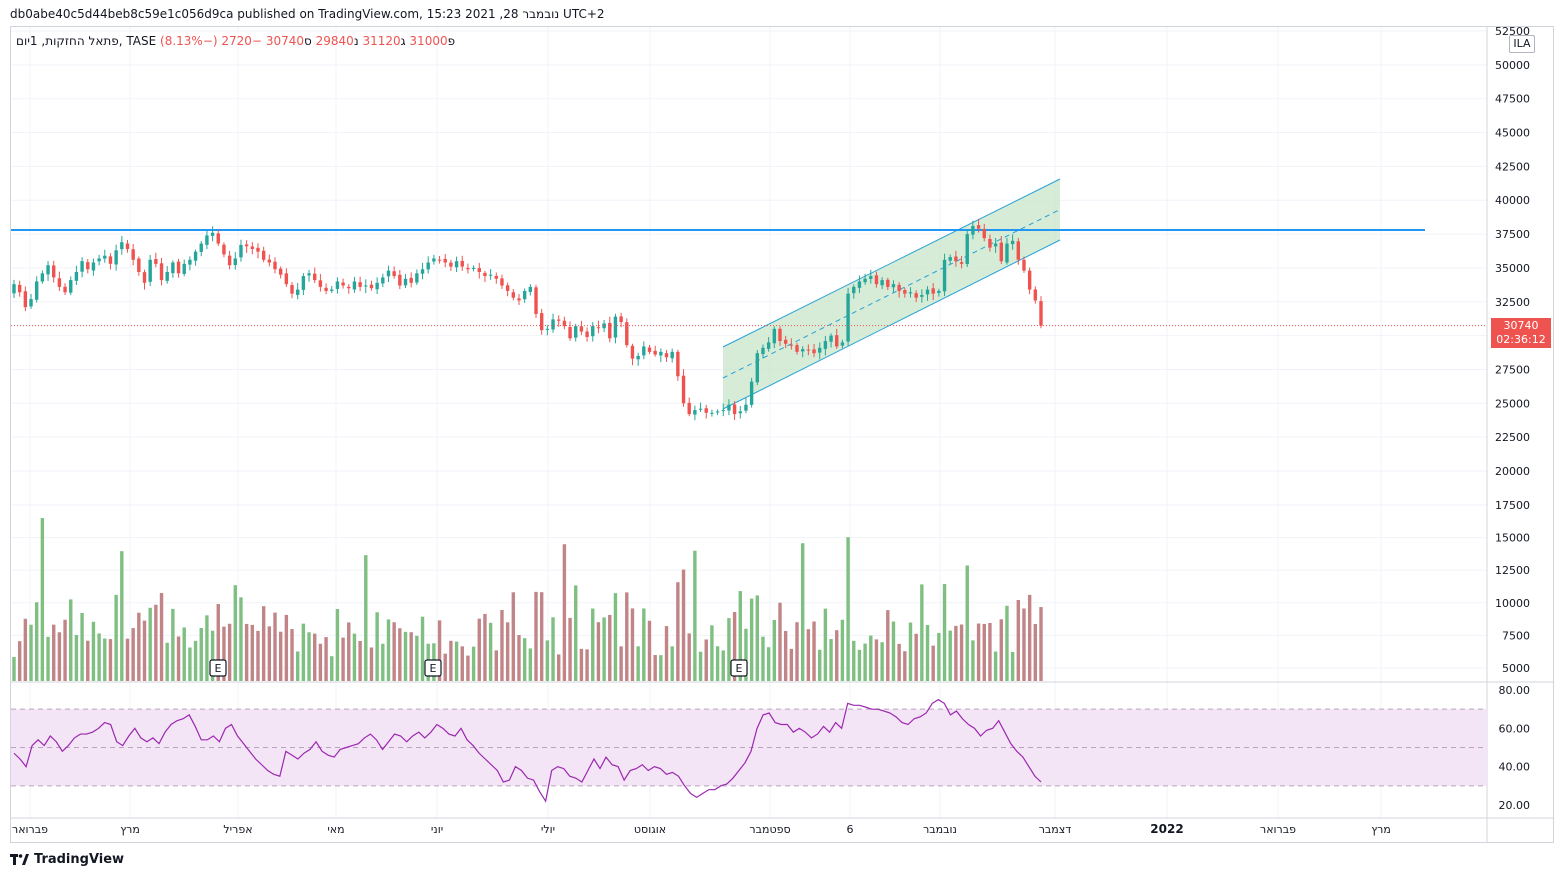 The width and height of the screenshot is (1566, 878). I want to click on rsi-line, so click(527, 750).